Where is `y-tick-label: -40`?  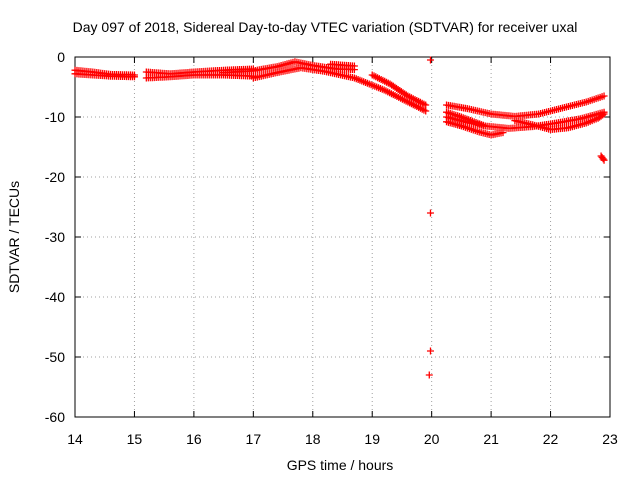 y-tick-label: -40 is located at coordinates (55, 297).